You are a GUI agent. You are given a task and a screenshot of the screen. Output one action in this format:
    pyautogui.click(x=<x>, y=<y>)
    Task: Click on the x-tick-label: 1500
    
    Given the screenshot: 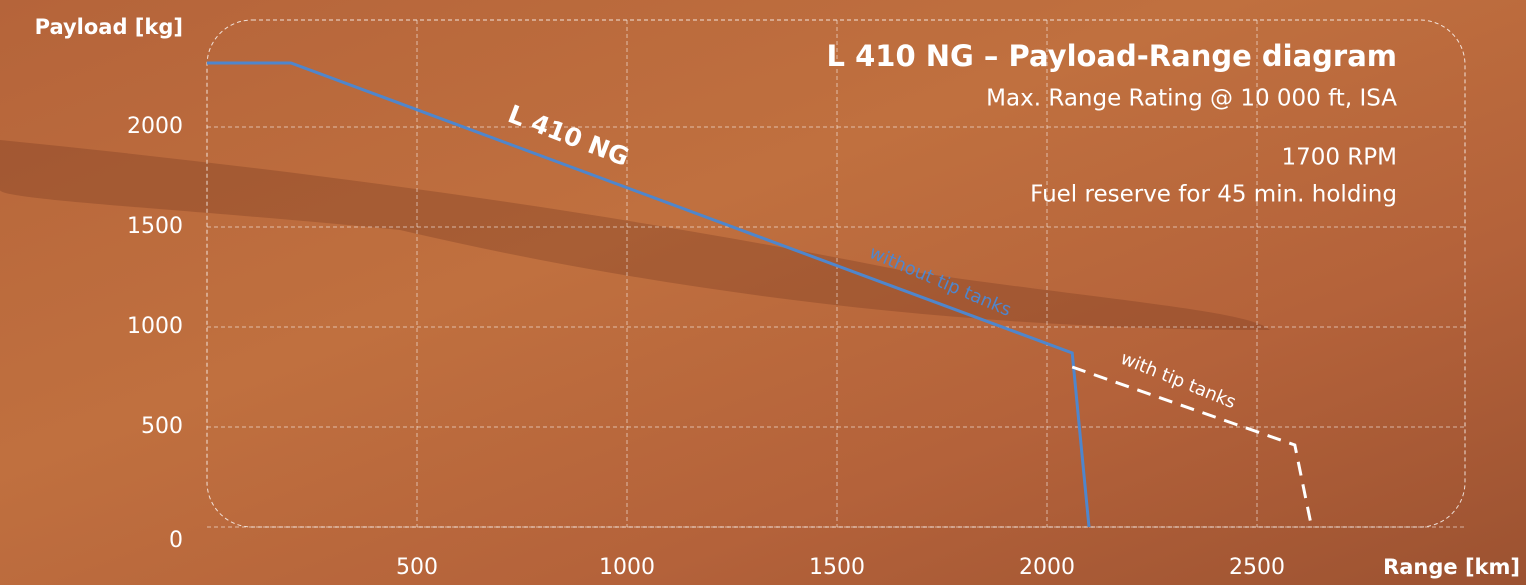 What is the action you would take?
    pyautogui.click(x=837, y=567)
    